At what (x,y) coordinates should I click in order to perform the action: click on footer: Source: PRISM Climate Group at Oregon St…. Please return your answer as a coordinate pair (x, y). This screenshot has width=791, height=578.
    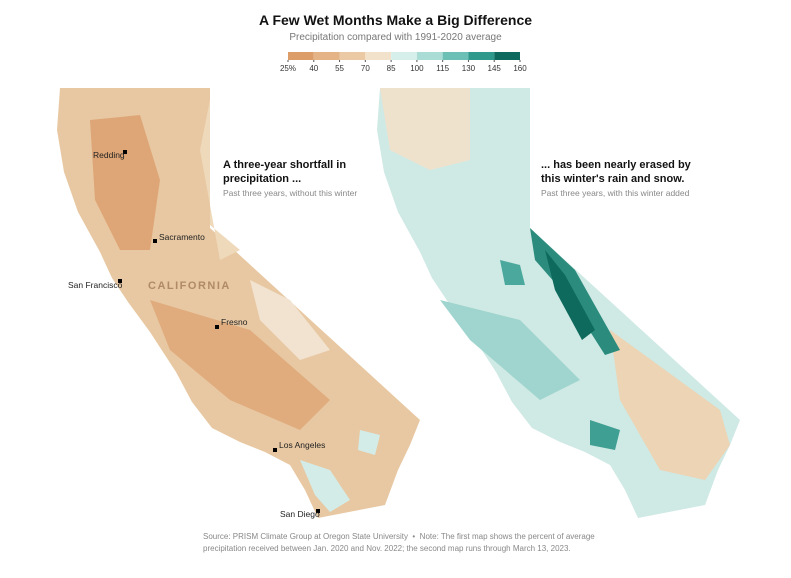
    Looking at the image, I should click on (399, 542).